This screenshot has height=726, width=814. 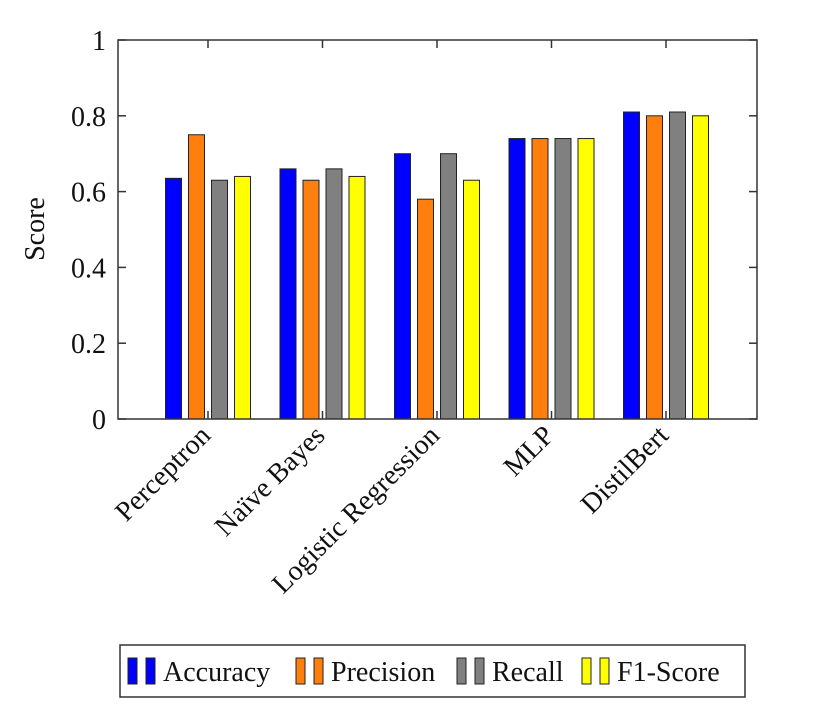 What do you see at coordinates (35, 229) in the screenshot?
I see `y-axis-title: Score` at bounding box center [35, 229].